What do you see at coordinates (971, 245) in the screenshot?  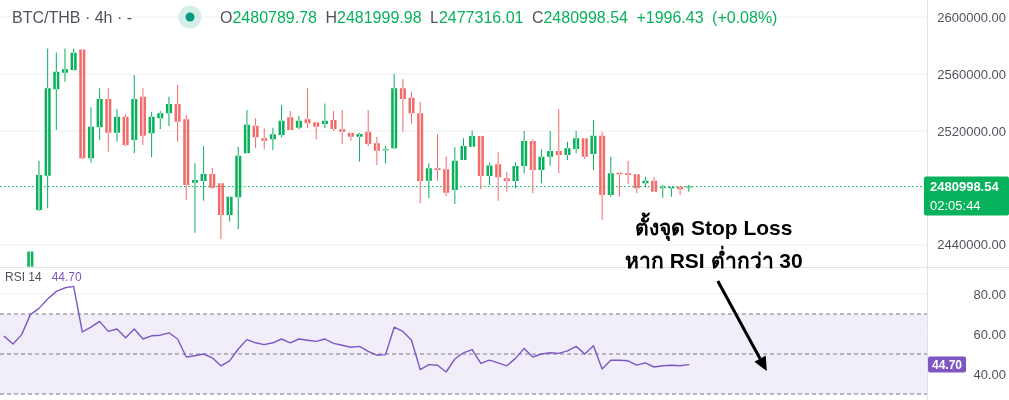 I see `y-tick-label: 2440000.00` at bounding box center [971, 245].